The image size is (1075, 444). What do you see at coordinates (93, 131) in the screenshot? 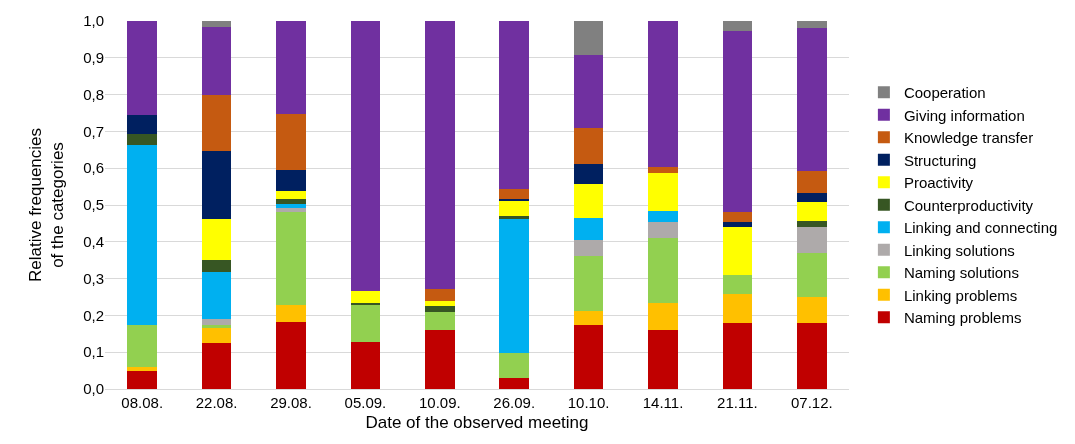
I see `y-tick-label: 0,7` at bounding box center [93, 131].